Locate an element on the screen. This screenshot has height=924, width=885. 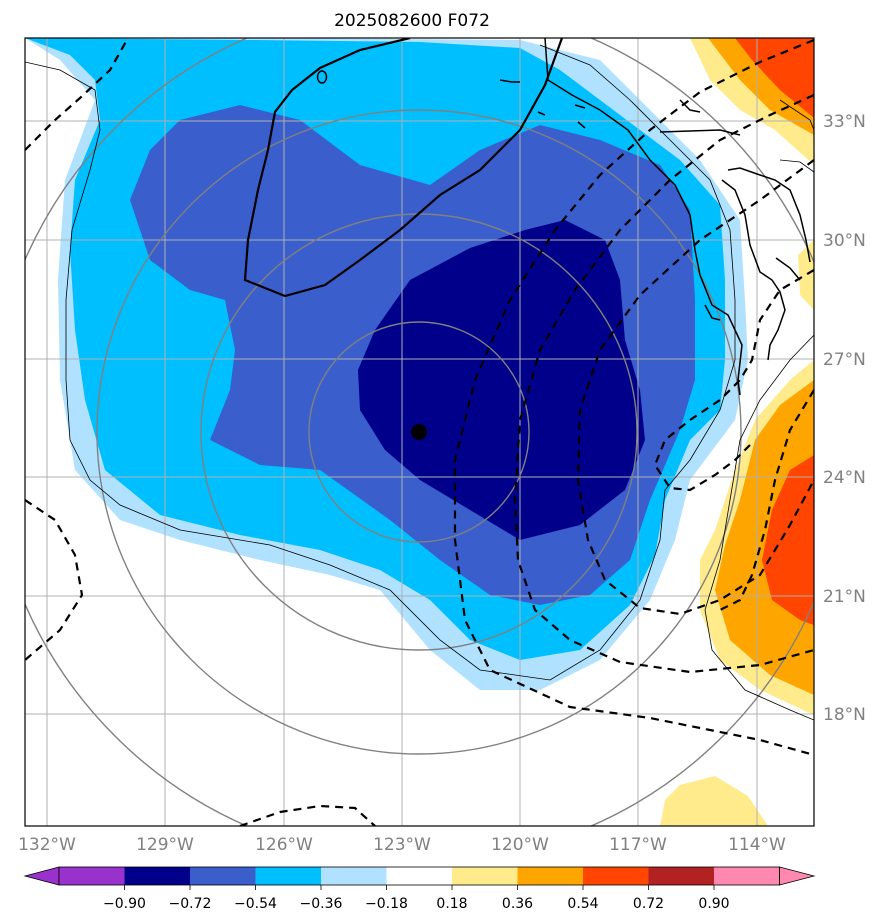
lat-label: 33°N is located at coordinates (844, 122).